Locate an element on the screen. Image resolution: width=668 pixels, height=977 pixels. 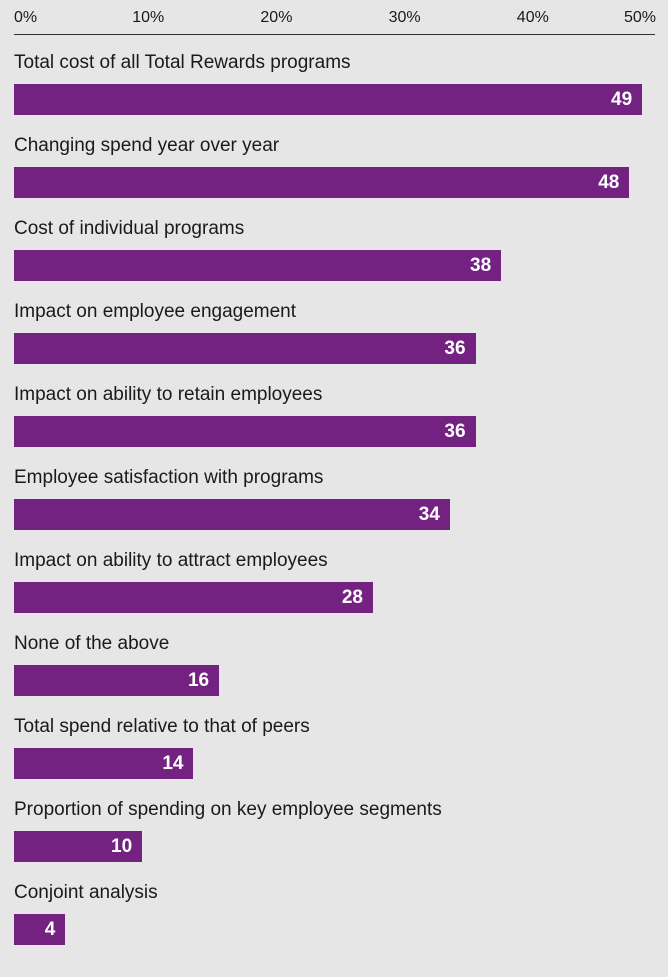
bar-value-label: 10 is located at coordinates (122, 846).